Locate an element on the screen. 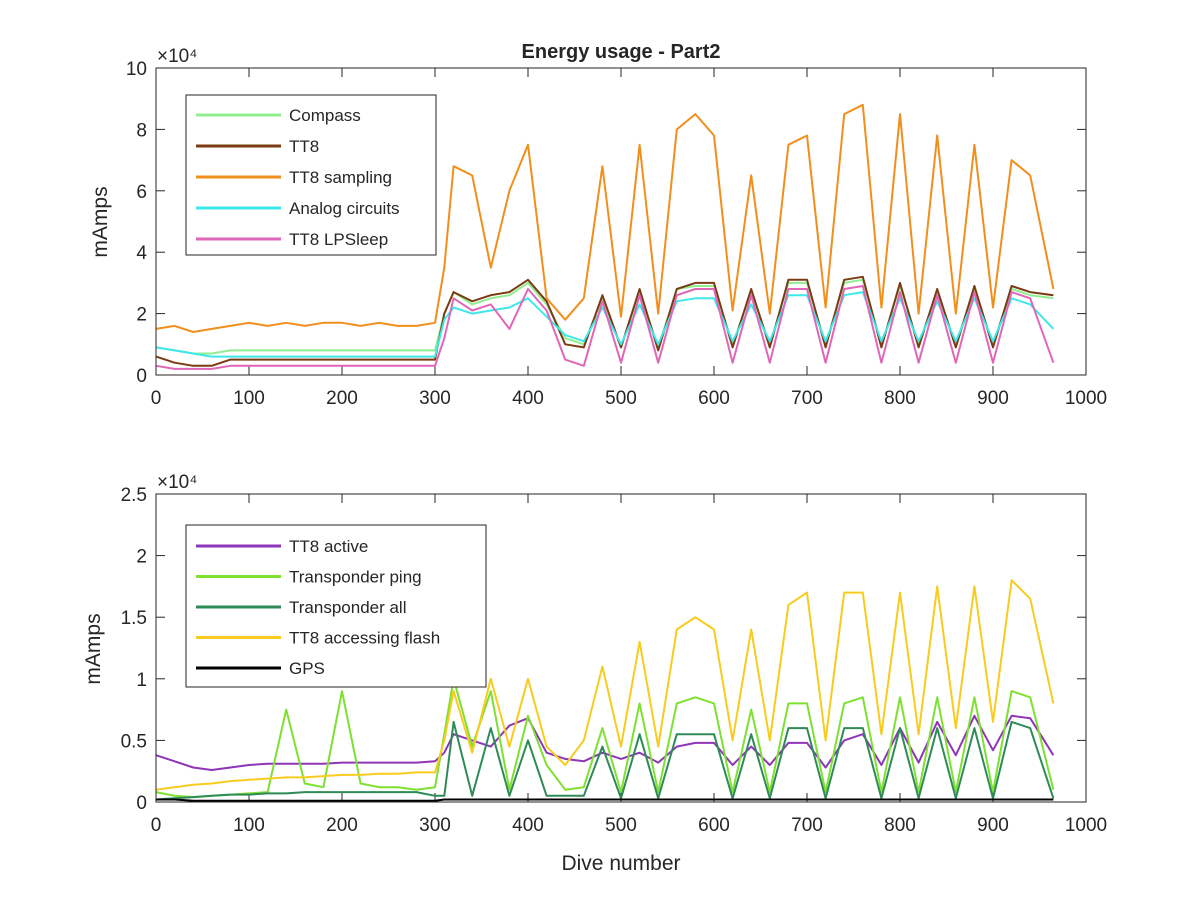 This screenshot has height=900, width=1200. legend-label: Analog circuits is located at coordinates (344, 208).